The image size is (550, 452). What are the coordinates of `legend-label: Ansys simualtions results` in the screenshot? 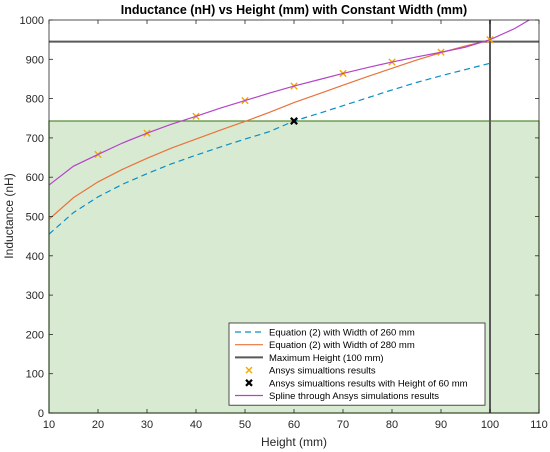 It's located at (322, 371).